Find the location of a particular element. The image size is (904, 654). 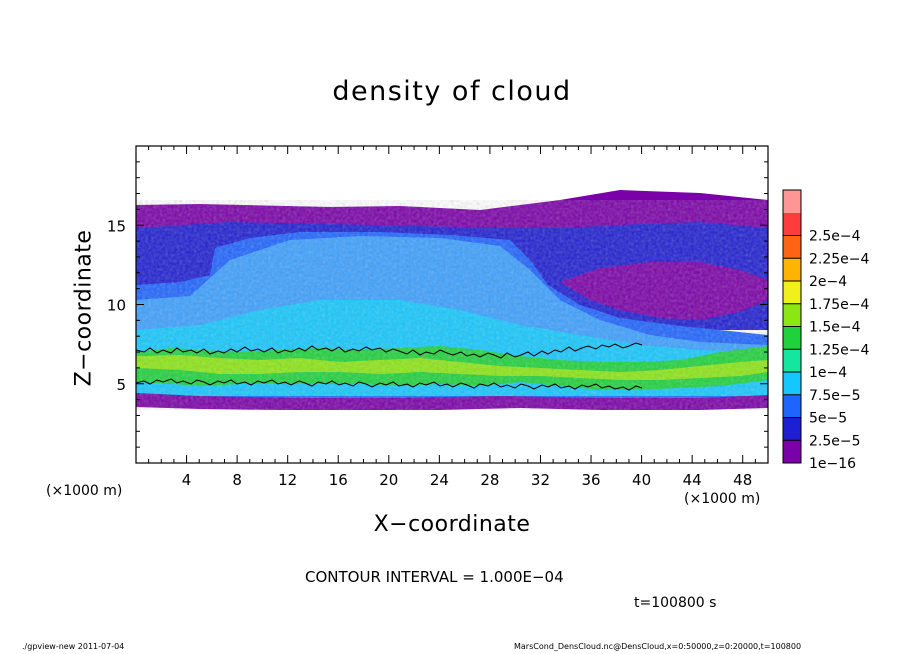

x-tick-label: 12 is located at coordinates (287, 480).